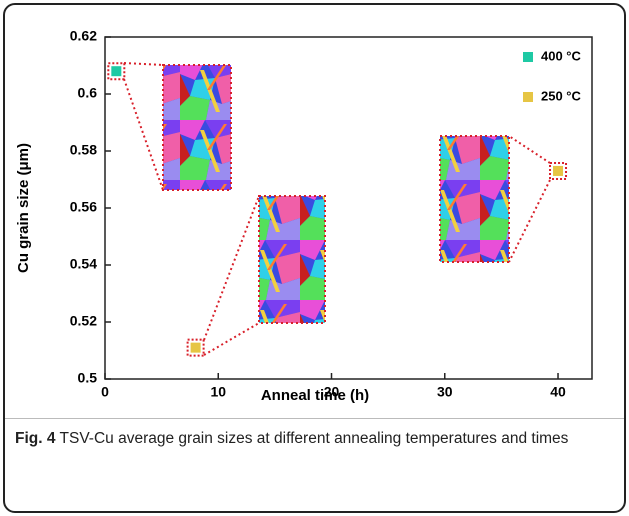 The width and height of the screenshot is (629, 516). What do you see at coordinates (23, 208) in the screenshot?
I see `y-axis-title: Cu grain size (μm)` at bounding box center [23, 208].